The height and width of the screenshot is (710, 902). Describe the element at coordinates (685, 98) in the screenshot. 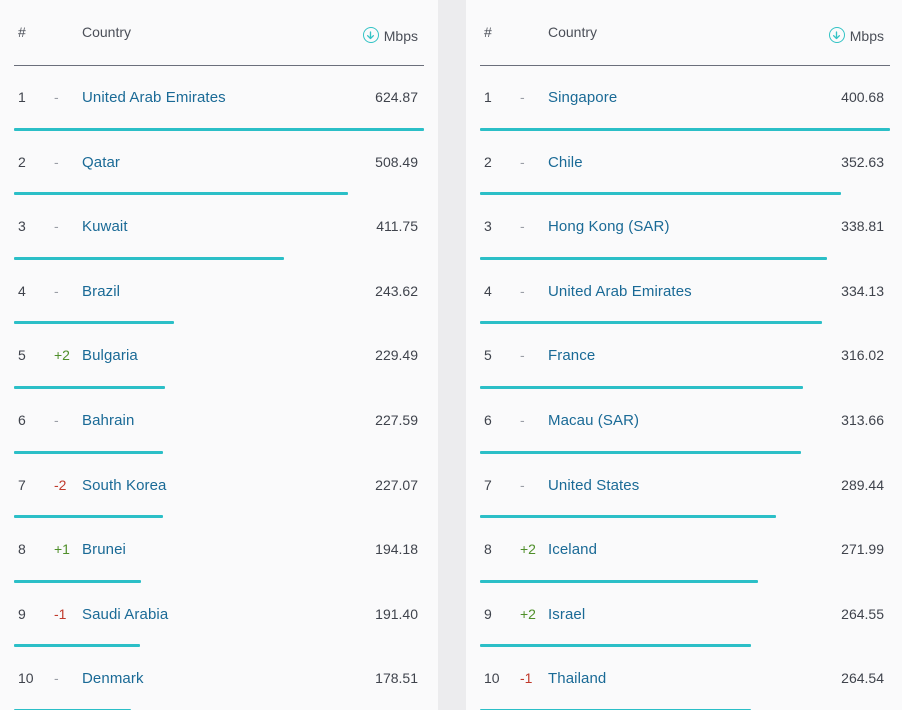

I see `table-row: 1 - Singapore 400.68` at that location.